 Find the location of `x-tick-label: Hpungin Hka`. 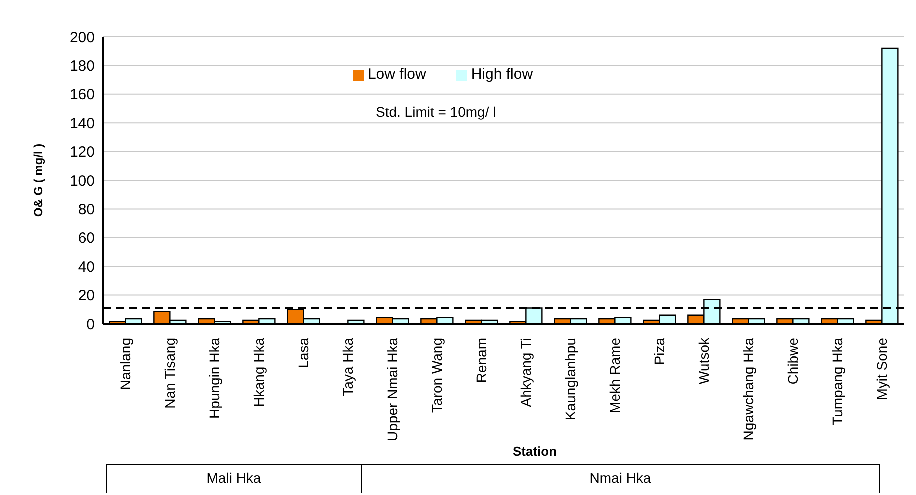

x-tick-label: Hpungin Hka is located at coordinates (214, 378).